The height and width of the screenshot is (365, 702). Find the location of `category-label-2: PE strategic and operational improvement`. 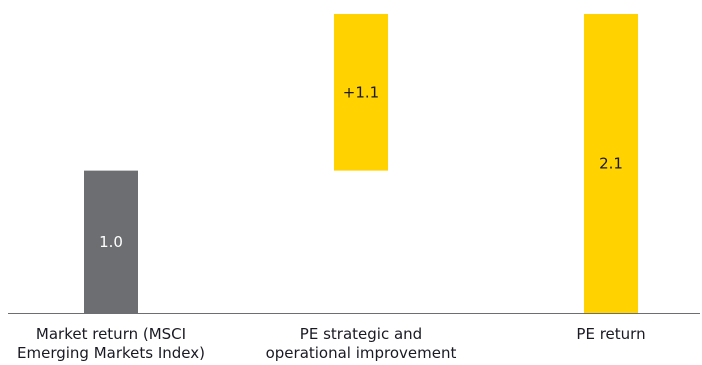

category-label-2: PE strategic and operational improvement is located at coordinates (361, 343).